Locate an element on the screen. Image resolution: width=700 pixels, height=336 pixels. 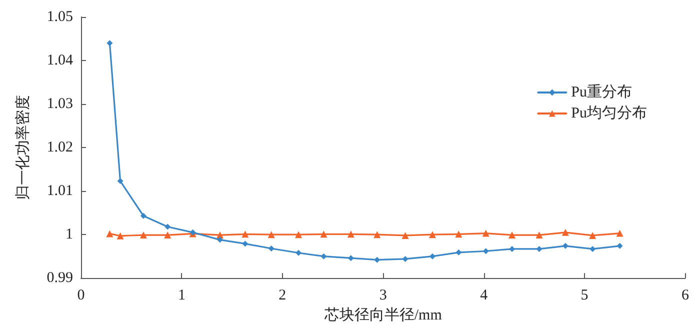
y-tick-label: 1.03 is located at coordinates (59, 104).